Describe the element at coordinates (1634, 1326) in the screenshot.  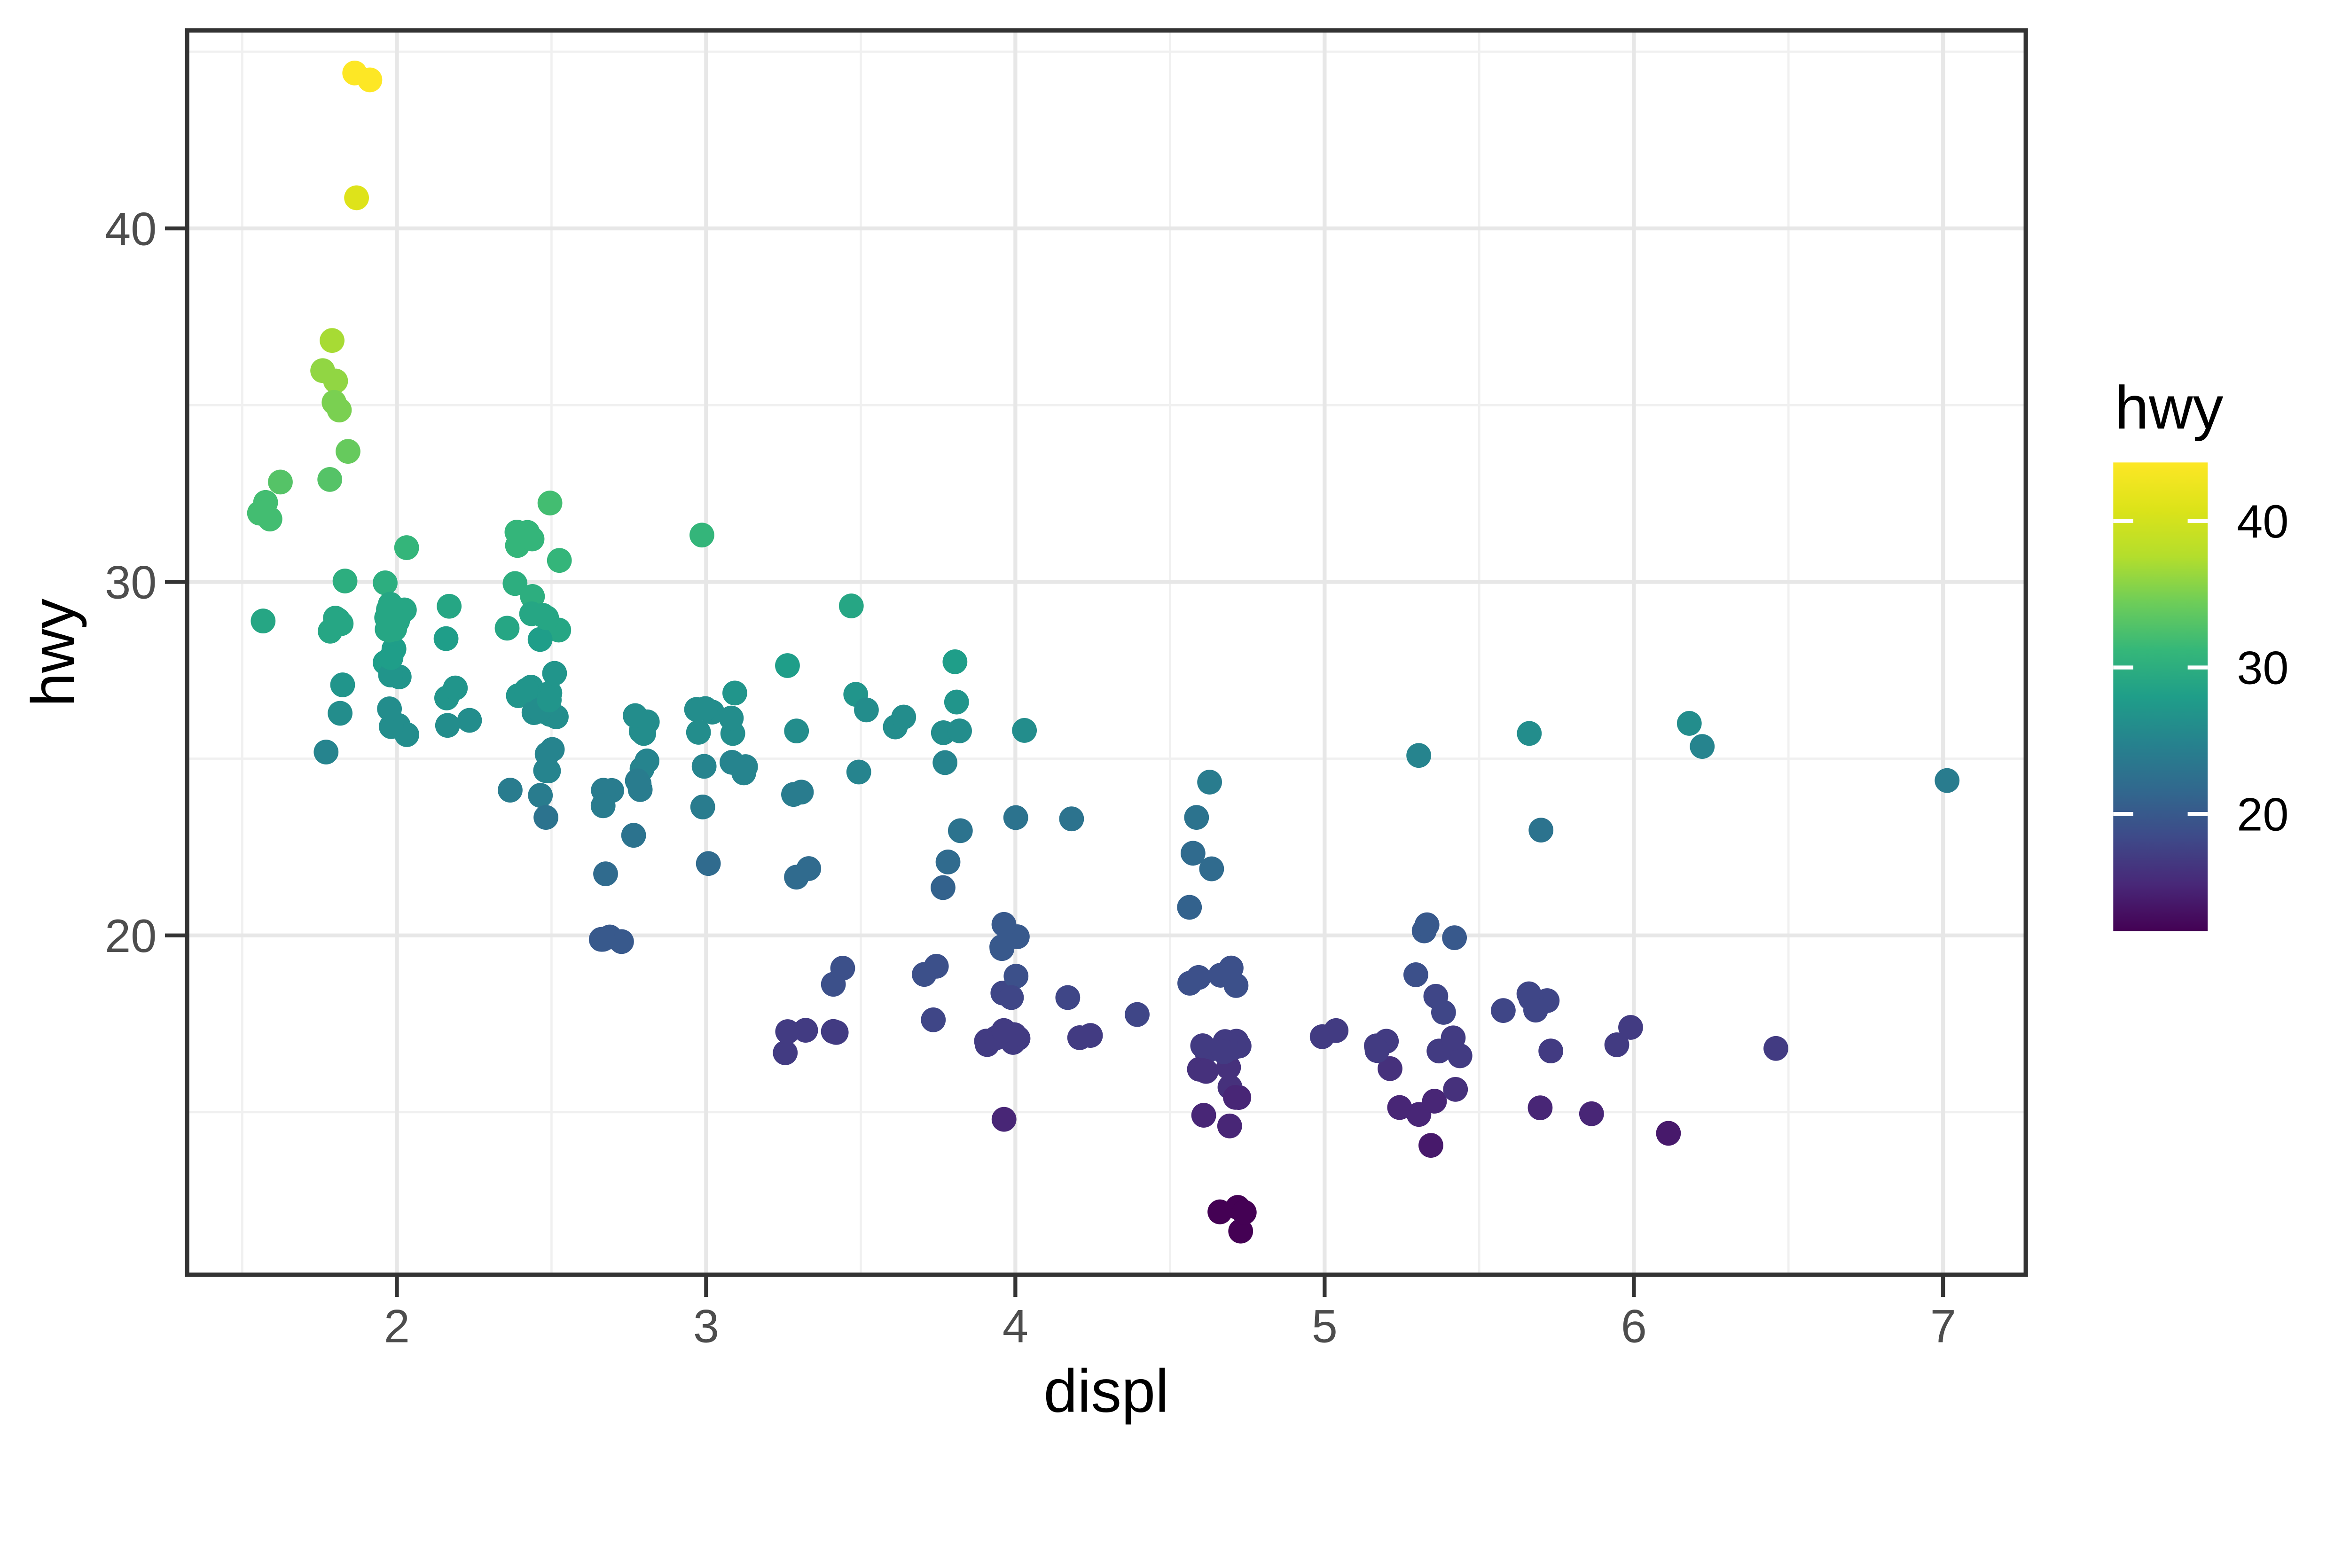
I see `x-tick-label: 6` at that location.